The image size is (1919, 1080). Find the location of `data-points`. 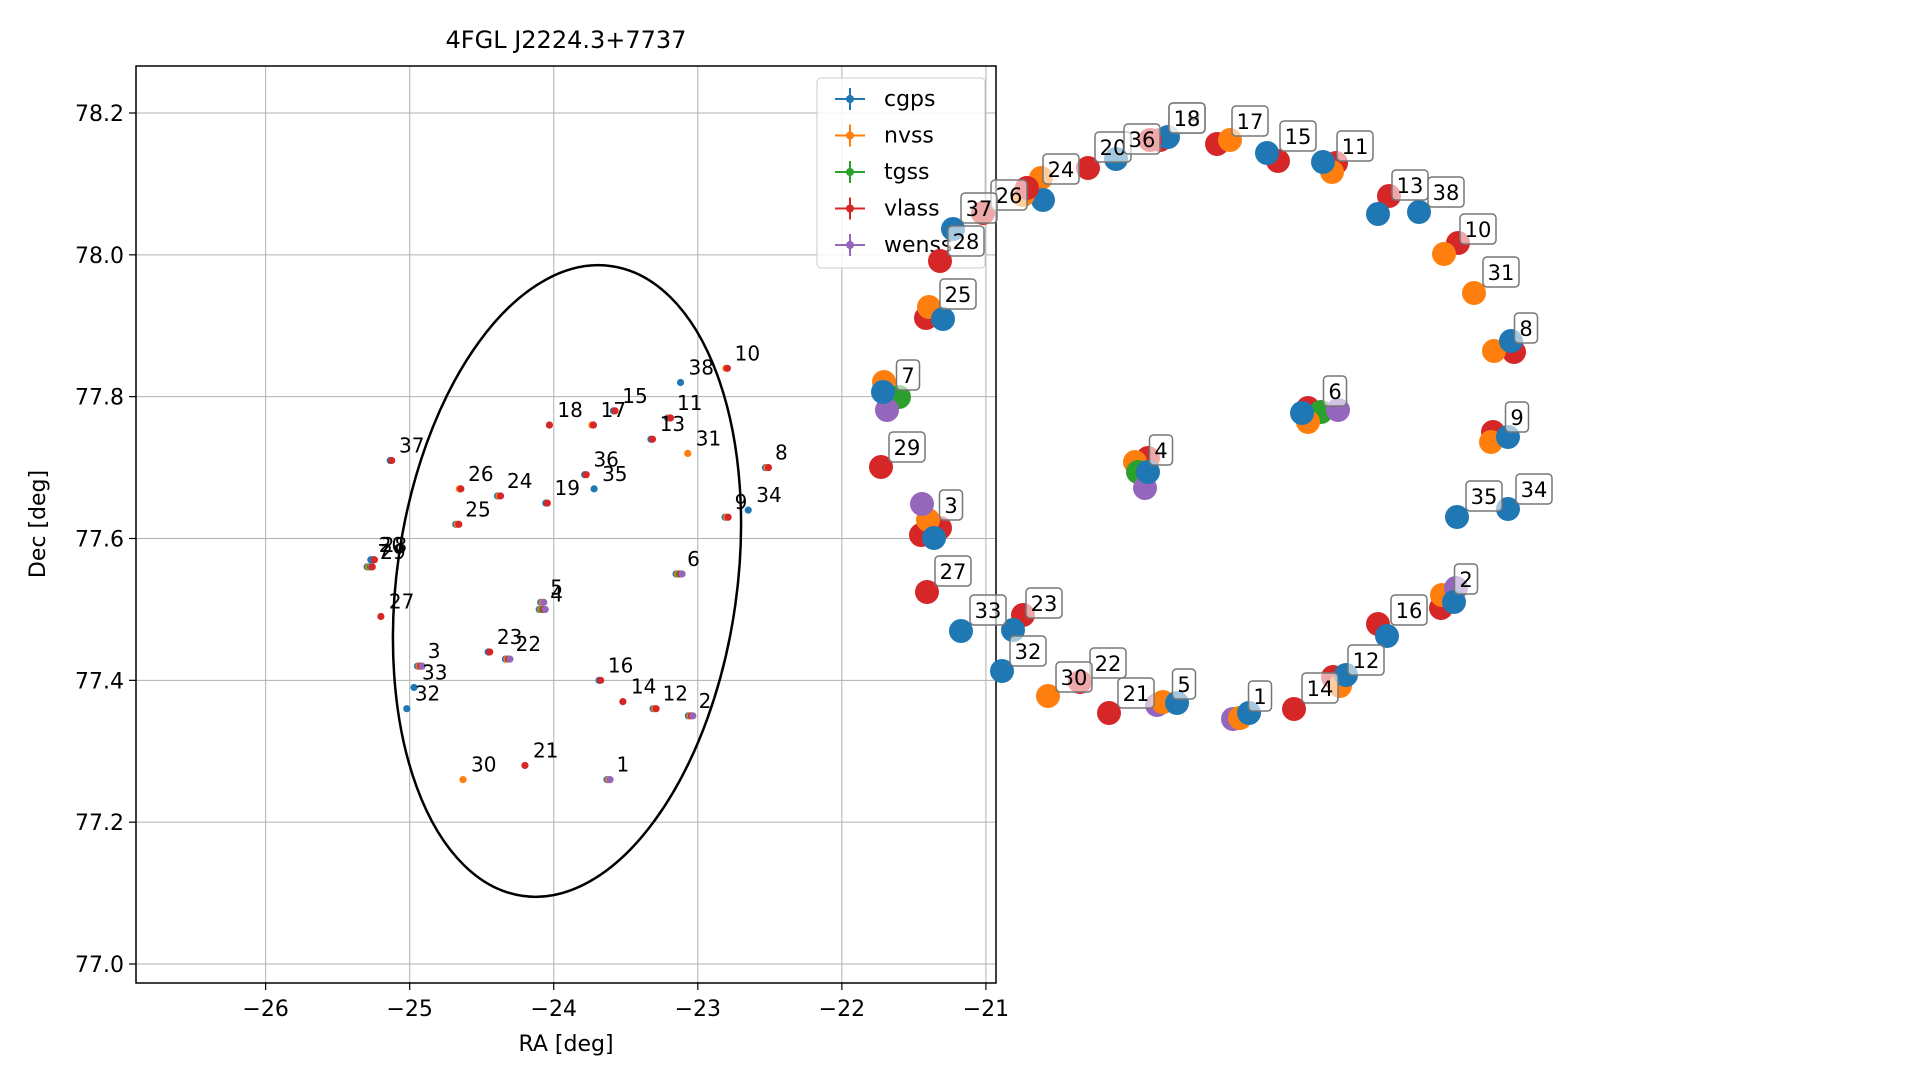

data-points is located at coordinates (568, 574).